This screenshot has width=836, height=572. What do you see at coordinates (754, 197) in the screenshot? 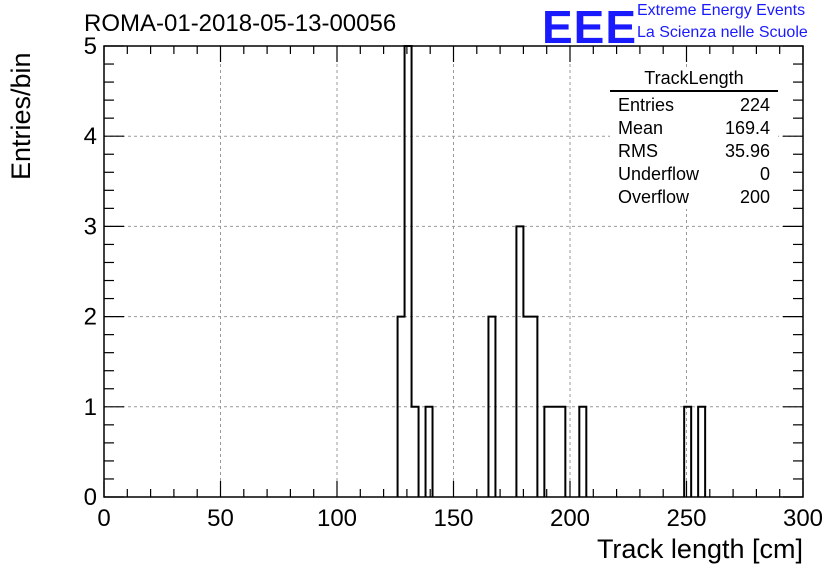
I see `stats-value: 200` at bounding box center [754, 197].